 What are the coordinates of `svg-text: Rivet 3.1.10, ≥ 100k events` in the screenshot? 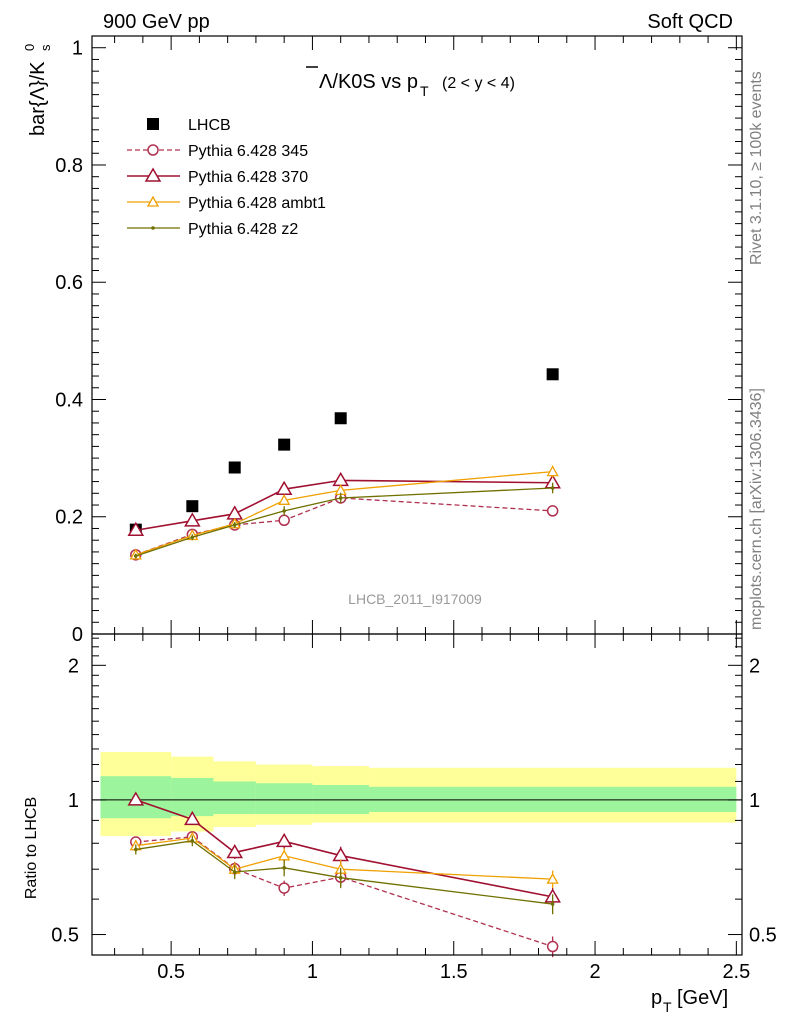 It's located at (756, 168).